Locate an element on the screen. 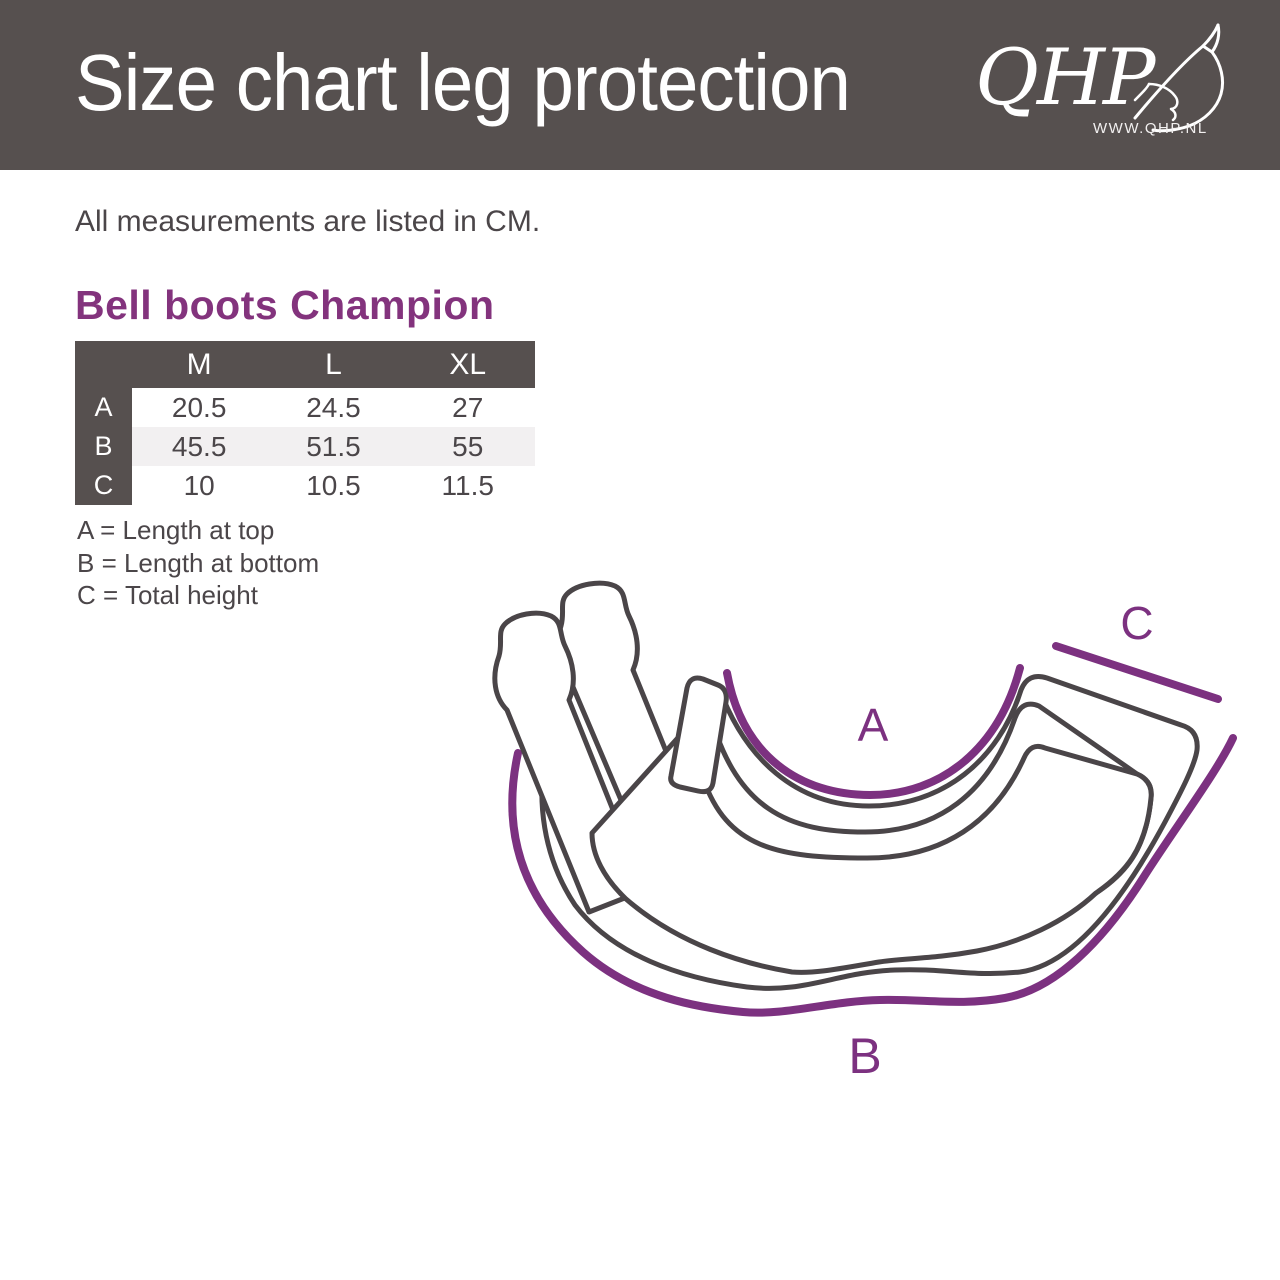 The width and height of the screenshot is (1280, 1280). legend-line-a: A = Length at top is located at coordinates (176, 530).